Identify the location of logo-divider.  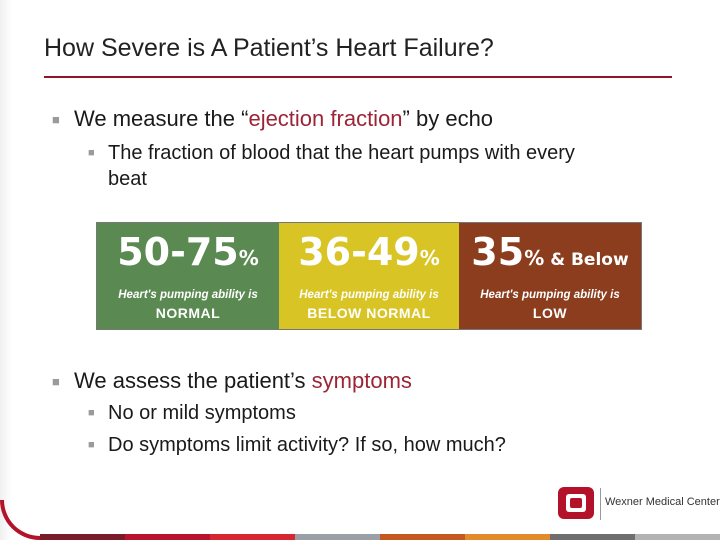
(600, 504).